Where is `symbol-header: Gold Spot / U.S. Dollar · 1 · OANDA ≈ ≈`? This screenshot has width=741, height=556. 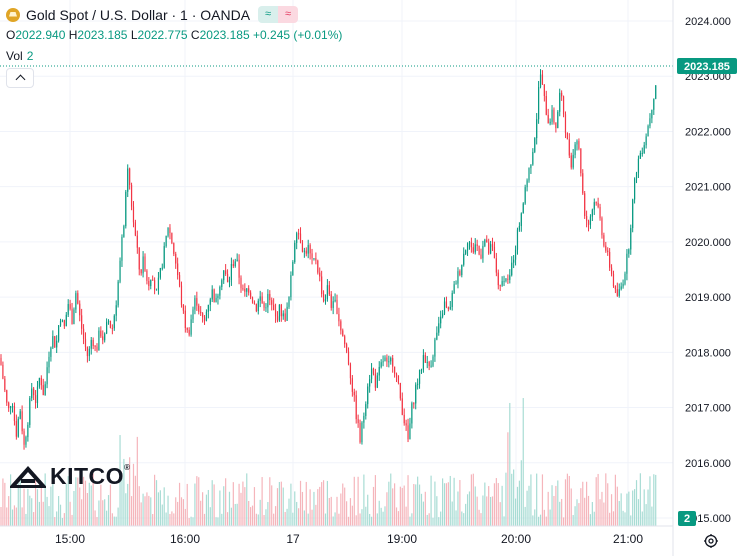
symbol-header: Gold Spot / U.S. Dollar · 1 · OANDA ≈ ≈ is located at coordinates (152, 14).